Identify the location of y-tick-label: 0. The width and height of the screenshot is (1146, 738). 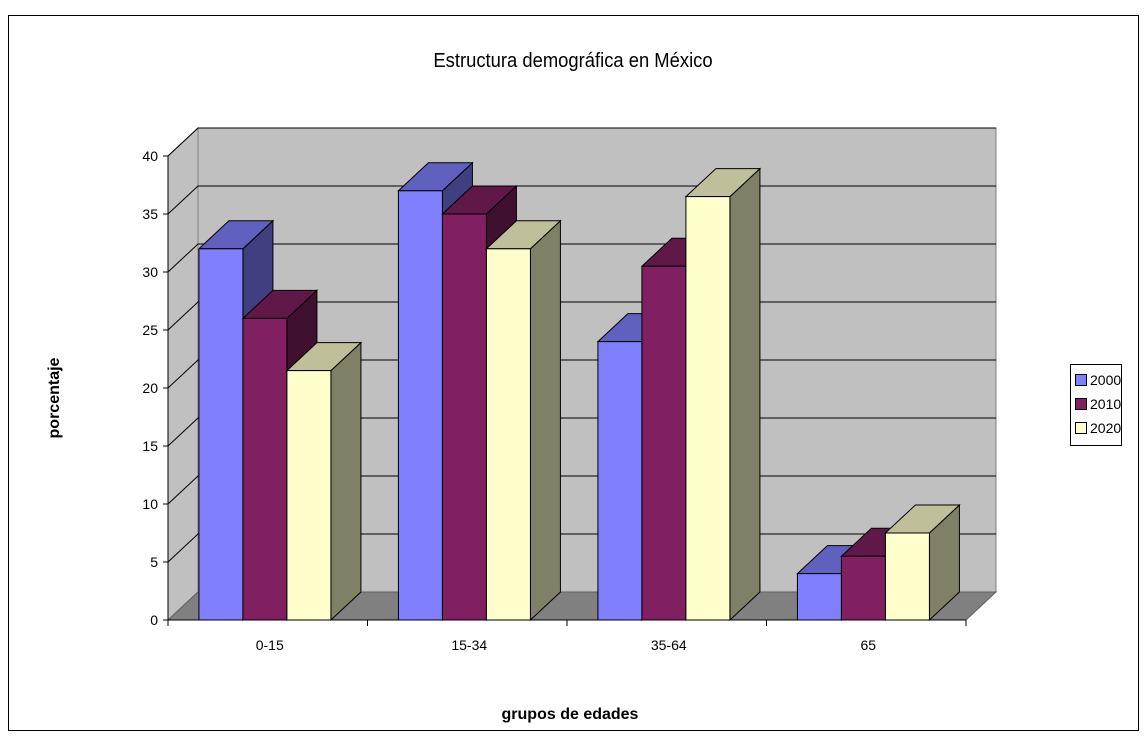
(154, 620).